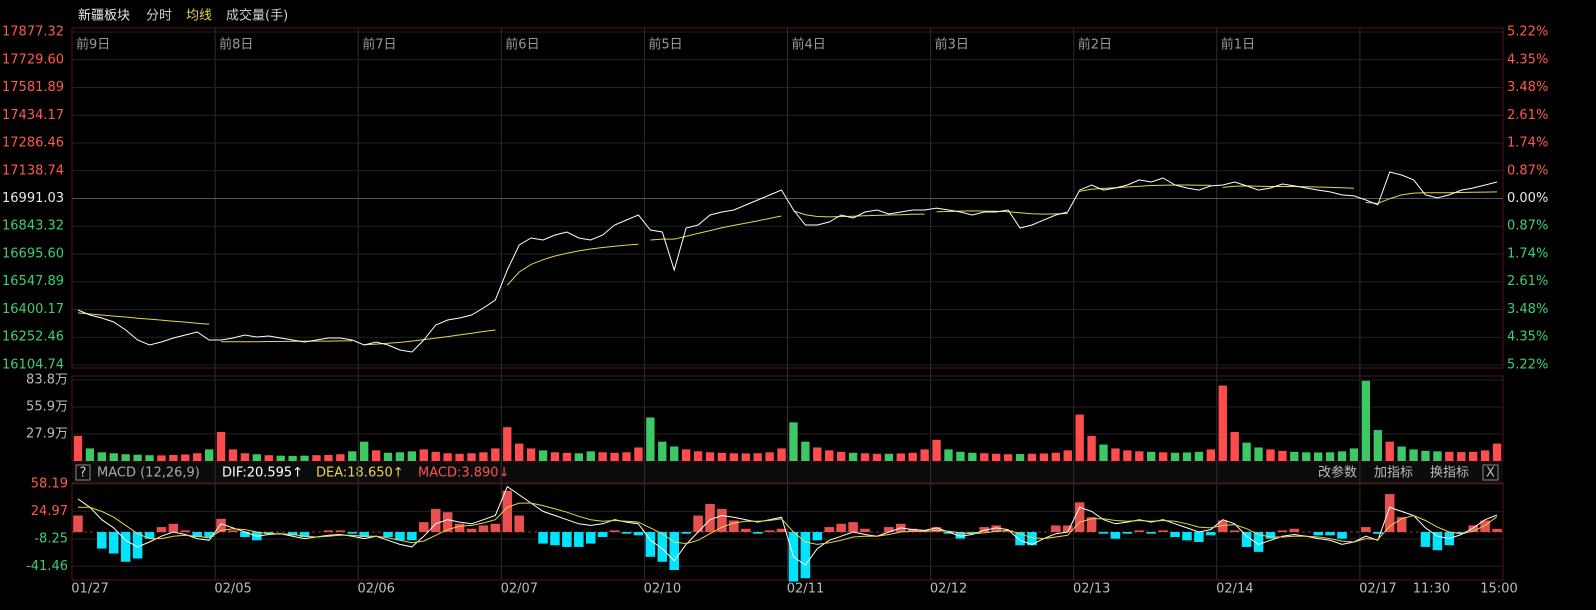 Image resolution: width=1596 pixels, height=610 pixels. What do you see at coordinates (519, 589) in the screenshot?
I see `date-label: 02/07` at bounding box center [519, 589].